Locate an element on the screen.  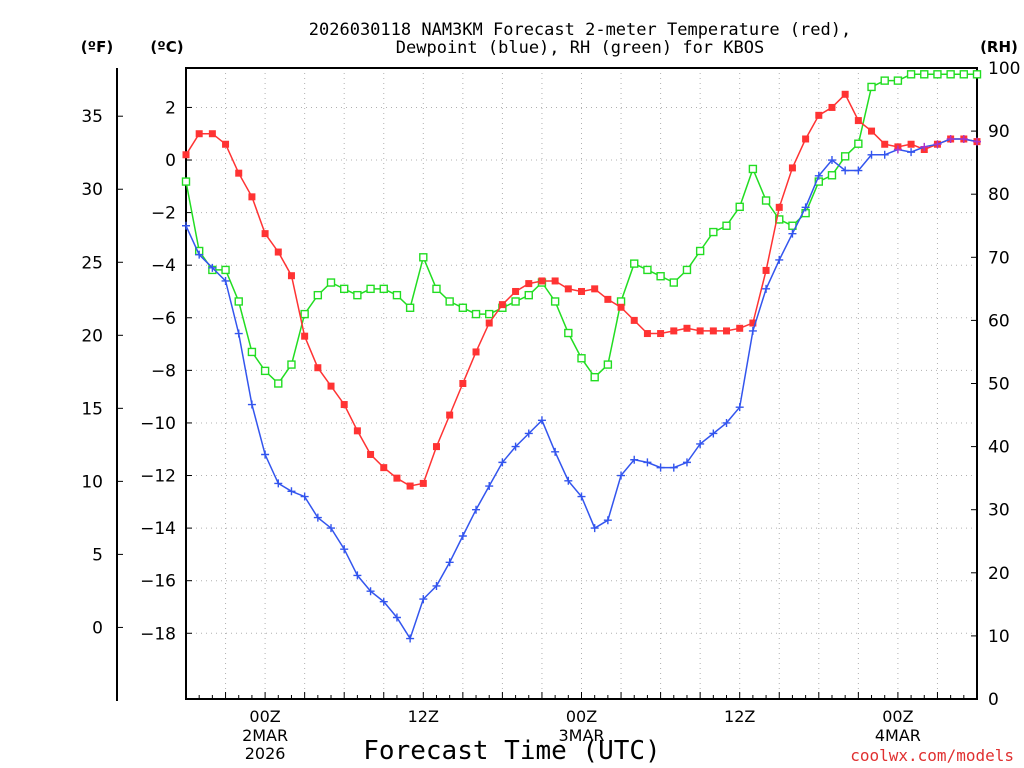
rh-tick-label: 100 is located at coordinates (1004, 69).